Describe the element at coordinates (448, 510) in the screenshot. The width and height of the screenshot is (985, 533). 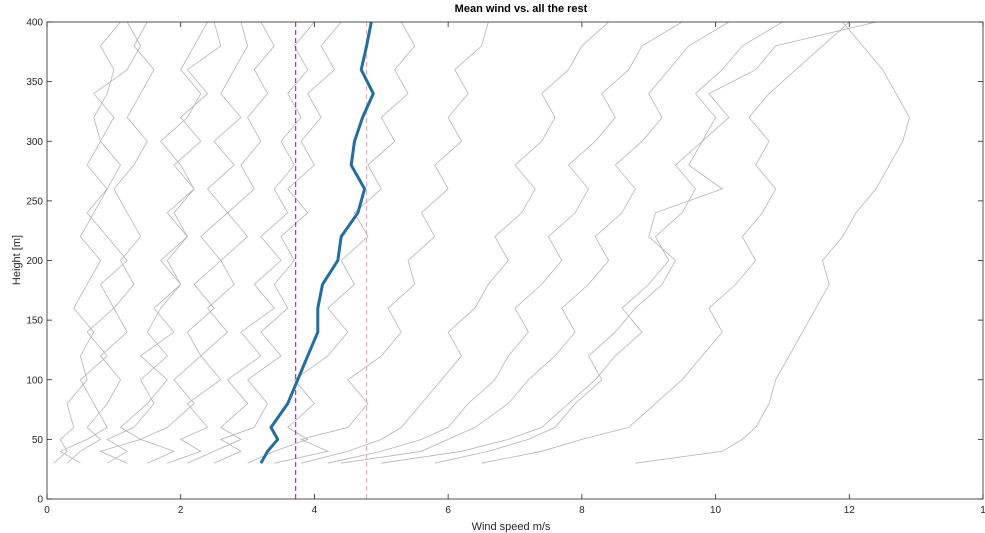
I see `x-tick-label: 6` at that location.